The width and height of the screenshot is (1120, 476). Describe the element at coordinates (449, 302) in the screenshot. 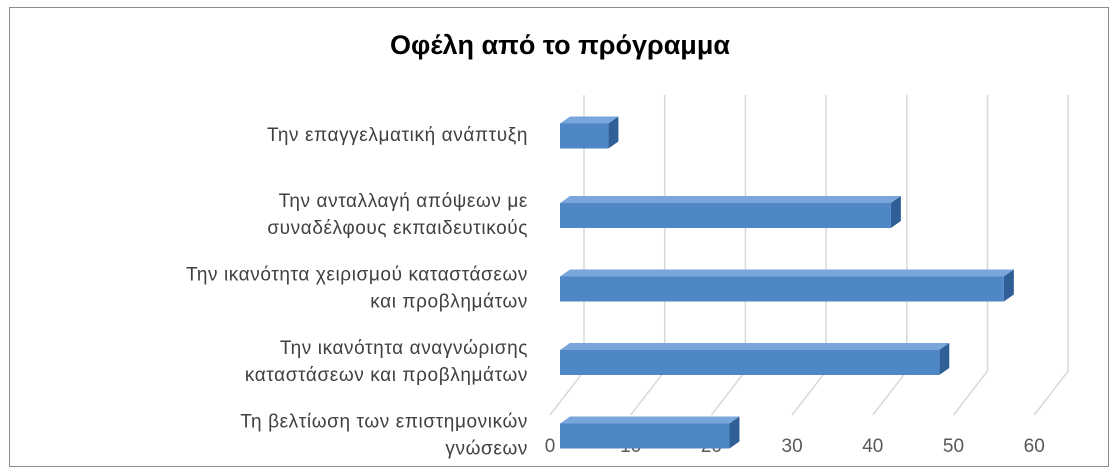

I see `category-label: και προβλημάτων` at that location.